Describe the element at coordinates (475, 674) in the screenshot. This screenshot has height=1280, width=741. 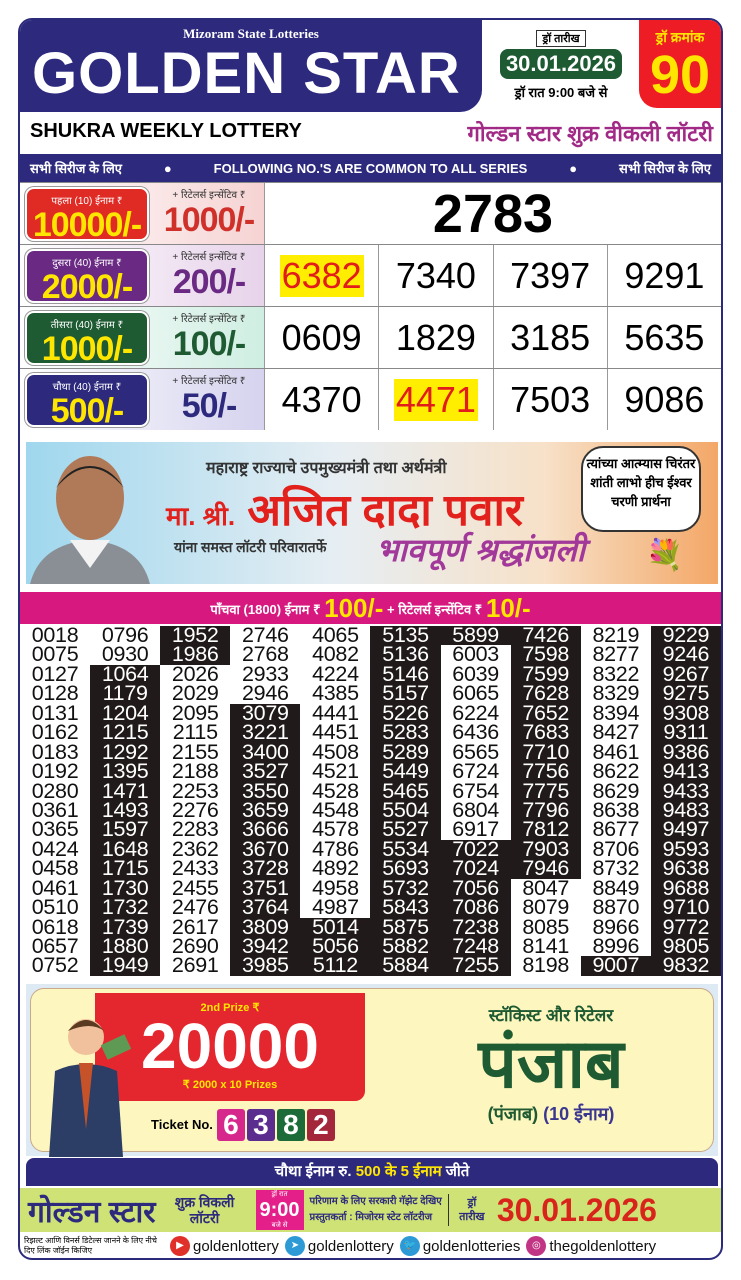
I see `grid-number: 6039` at that location.